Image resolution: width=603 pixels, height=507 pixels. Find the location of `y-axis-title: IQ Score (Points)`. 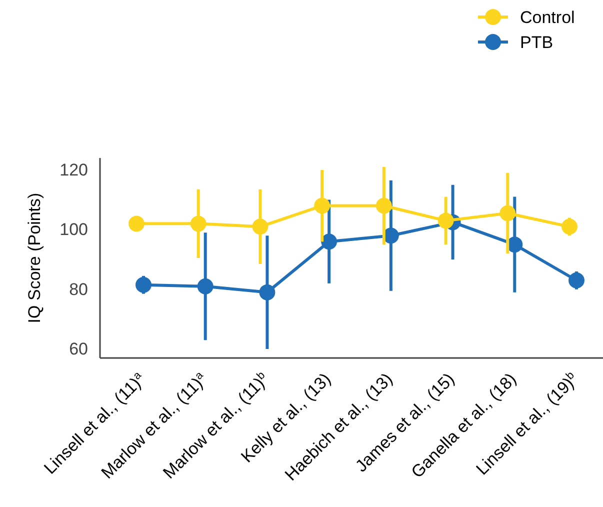

y-axis-title: IQ Score (Points) is located at coordinates (34, 258).